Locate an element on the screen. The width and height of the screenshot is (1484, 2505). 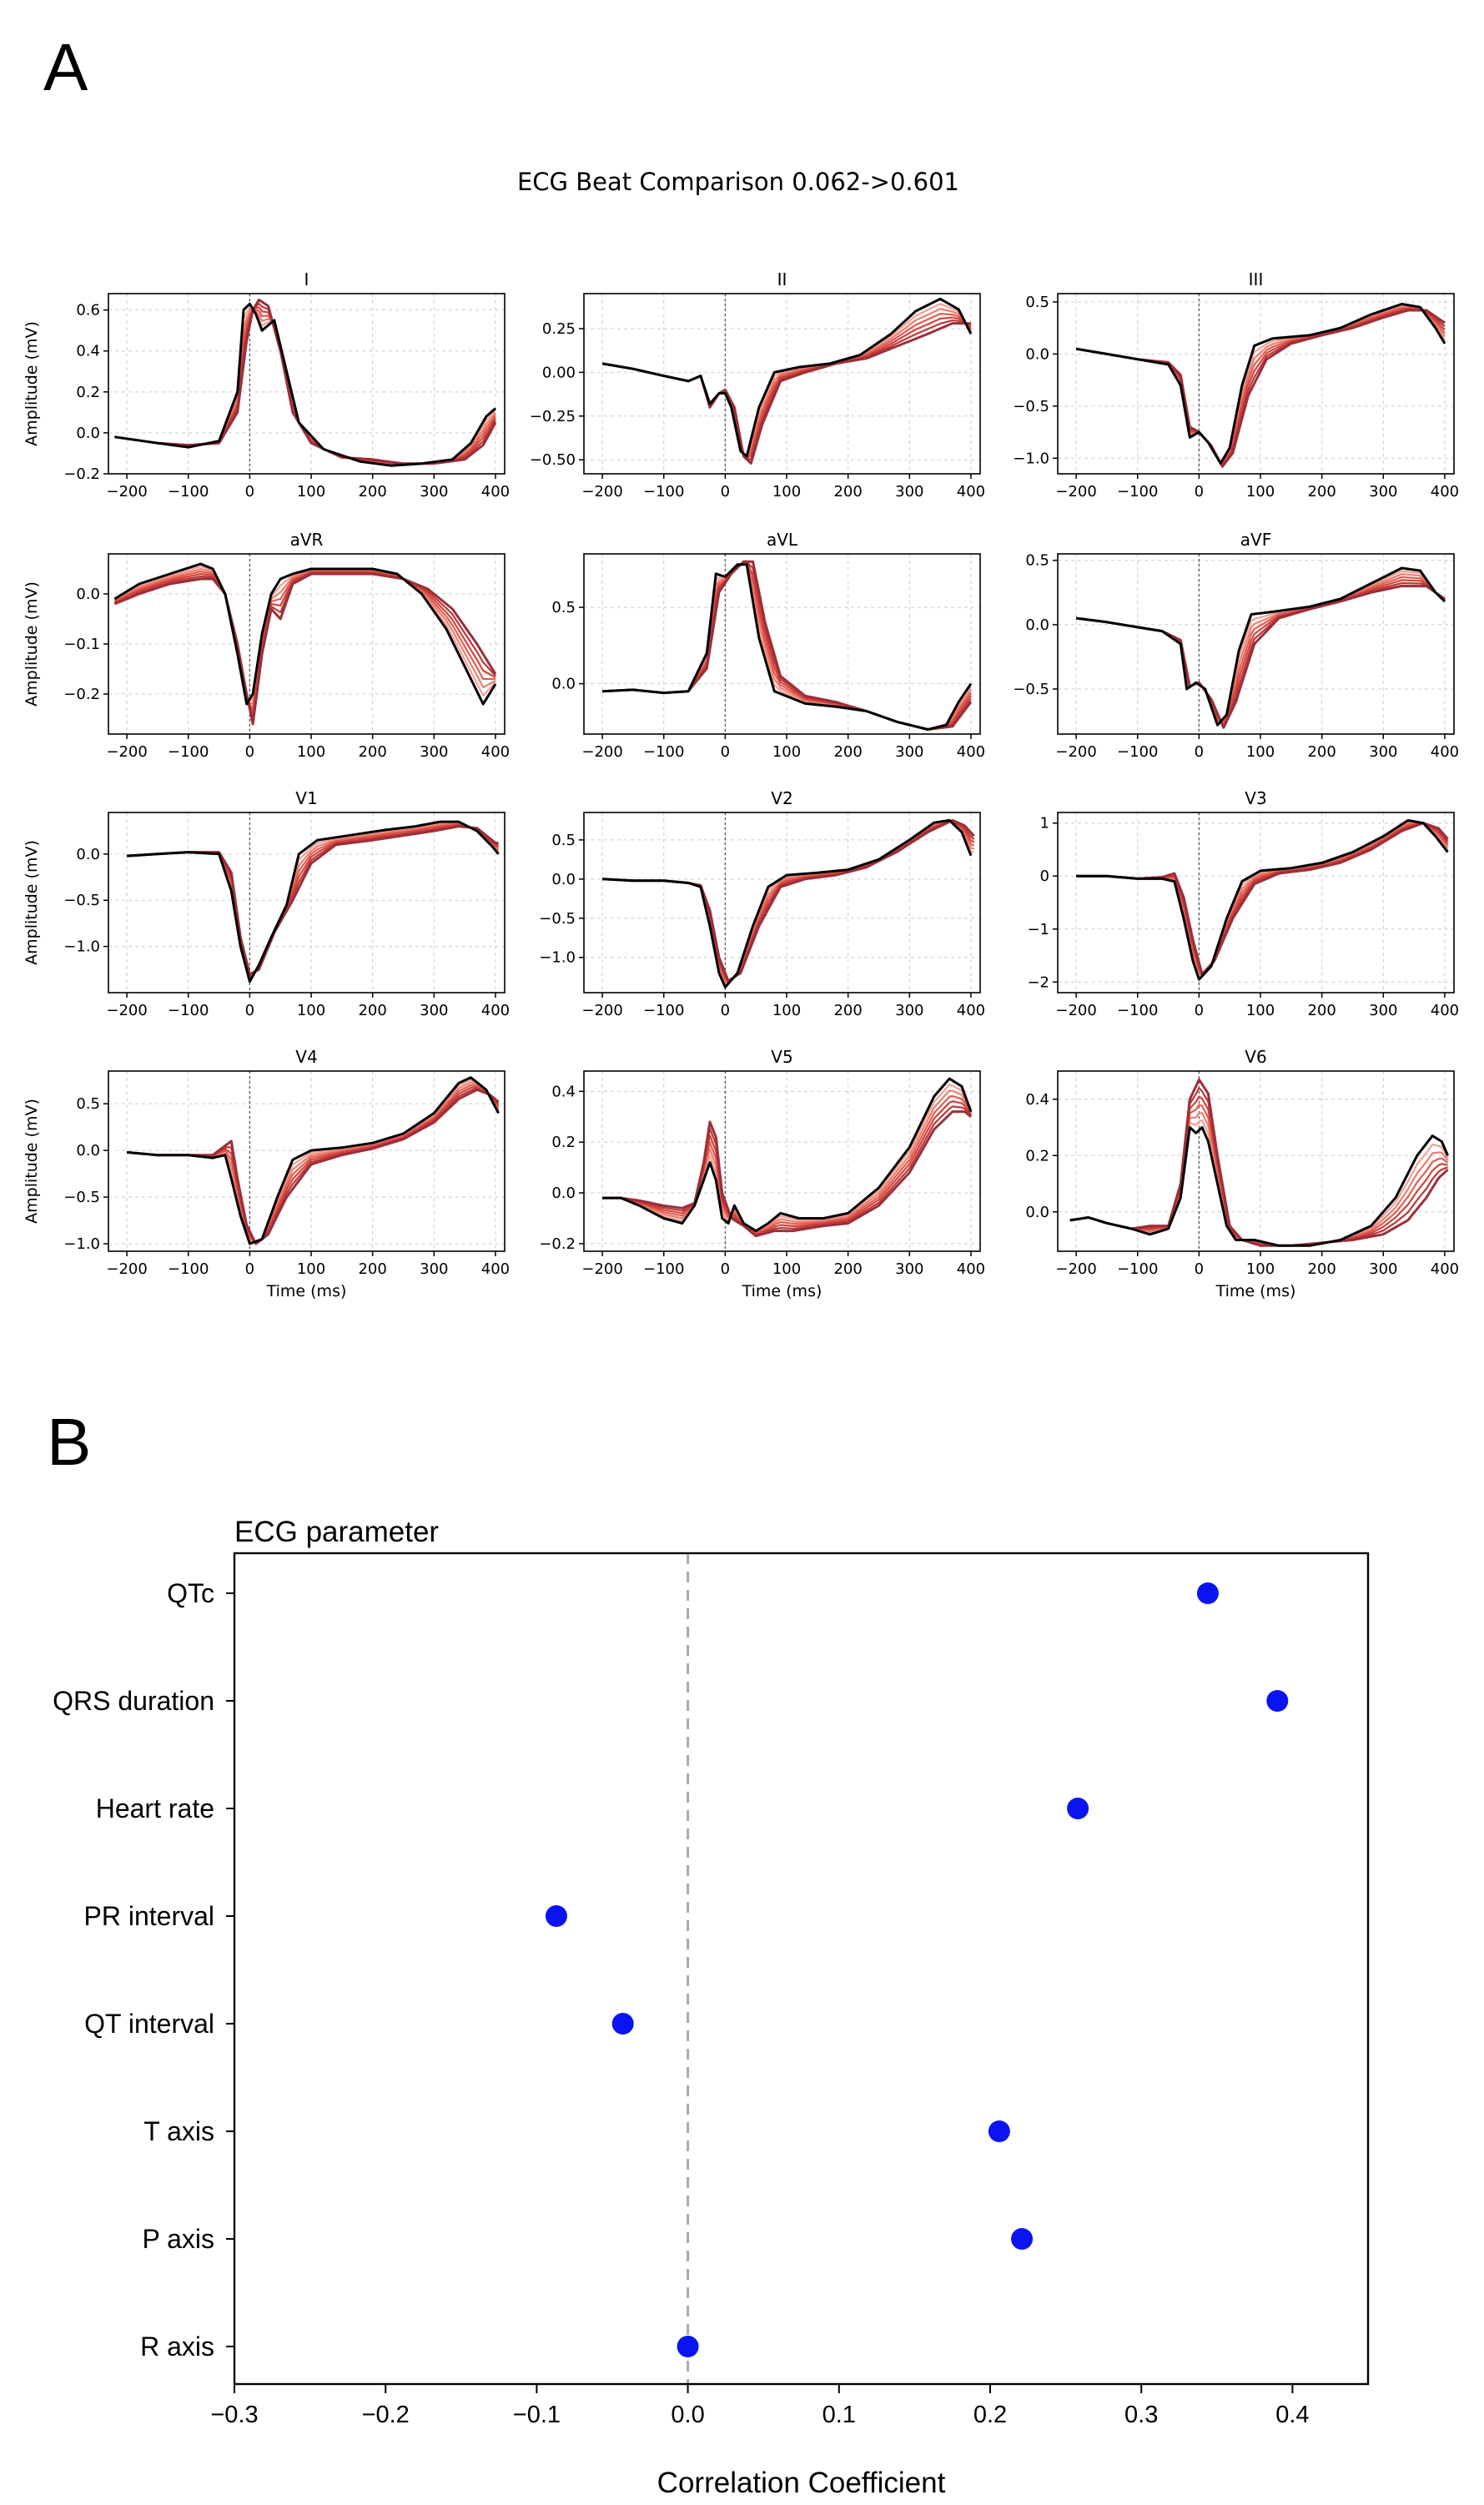
category-label: P axis is located at coordinates (178, 2239).